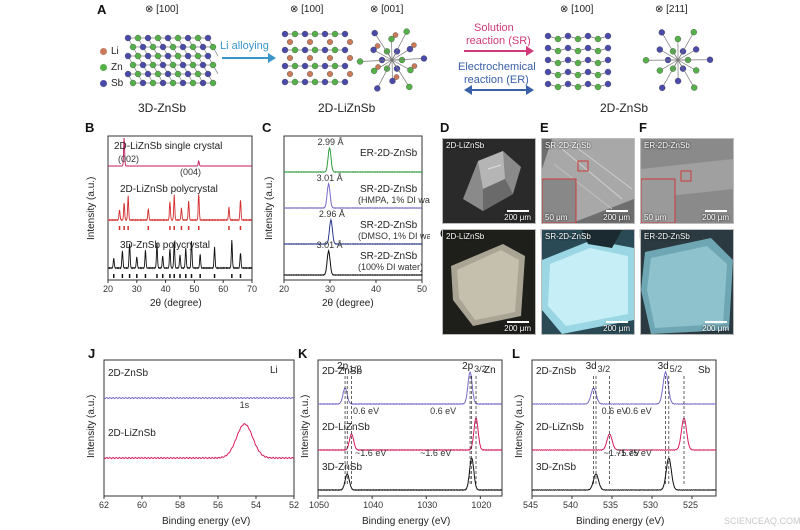 This screenshot has width=800, height=530. Describe the element at coordinates (676, 369) in the screenshot. I see `peak-subscript: 5/2` at that location.